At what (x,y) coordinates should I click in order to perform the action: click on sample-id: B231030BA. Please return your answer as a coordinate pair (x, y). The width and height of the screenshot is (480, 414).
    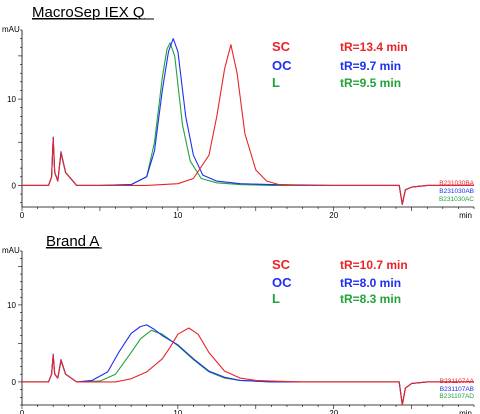
    Looking at the image, I should click on (456, 183).